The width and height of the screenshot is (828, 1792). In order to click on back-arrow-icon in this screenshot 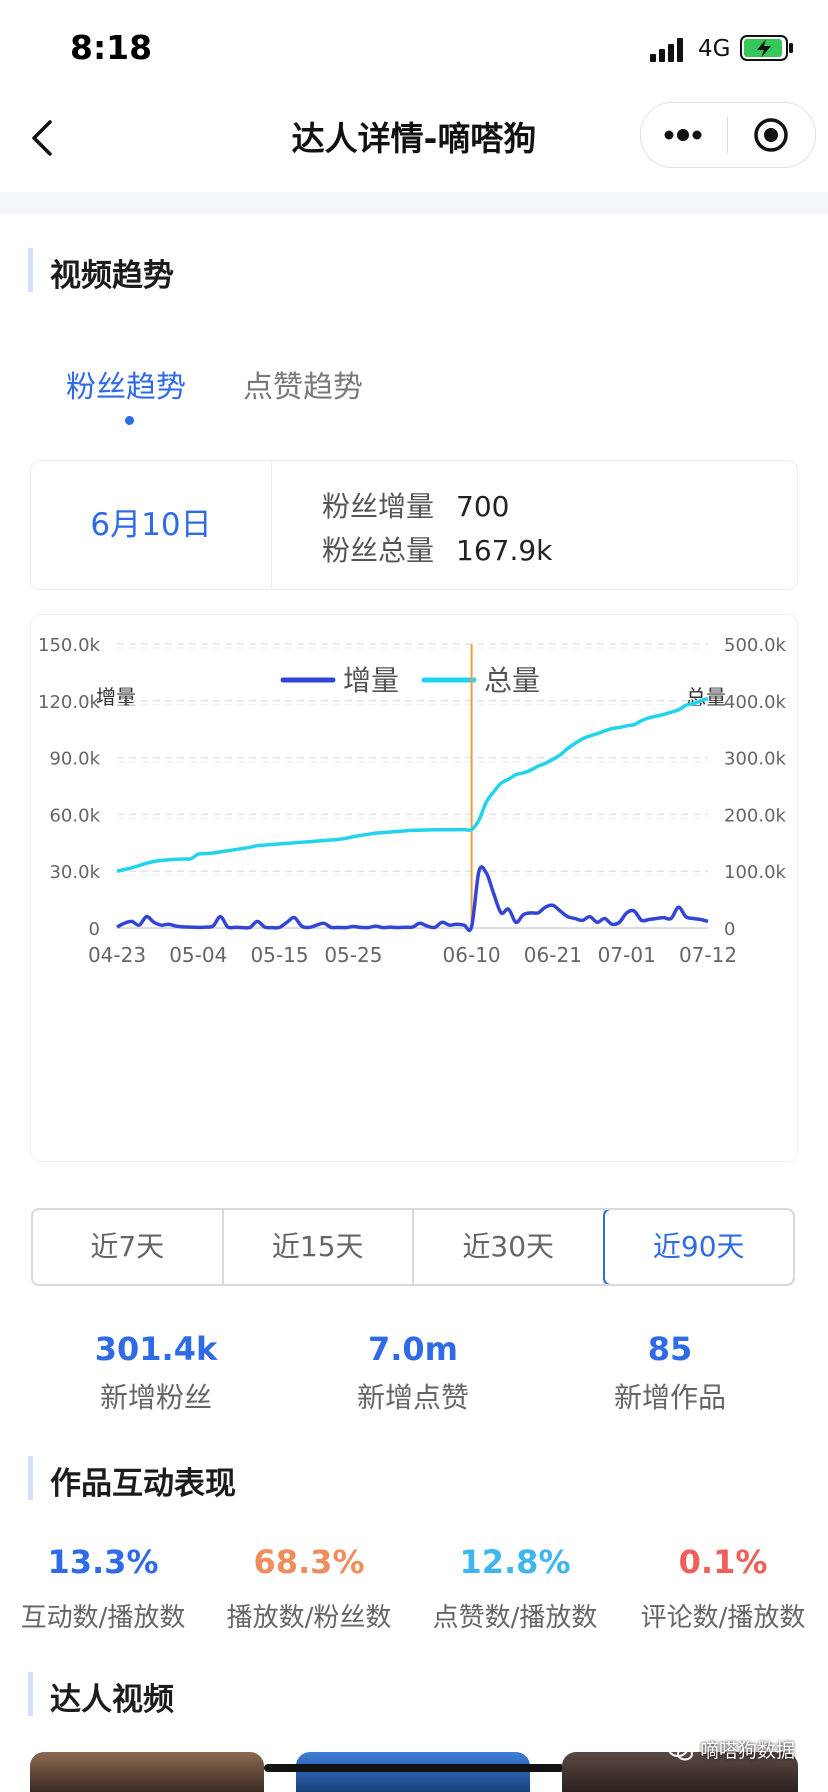, I will do `click(42, 138)`.